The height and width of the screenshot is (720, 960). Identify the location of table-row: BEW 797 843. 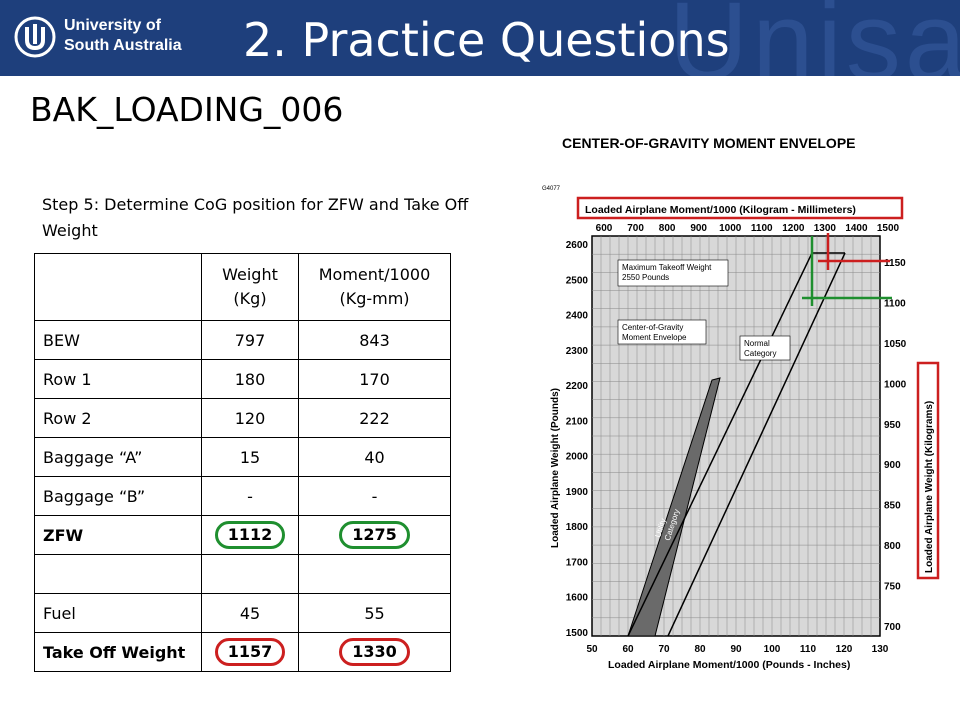
(242, 340).